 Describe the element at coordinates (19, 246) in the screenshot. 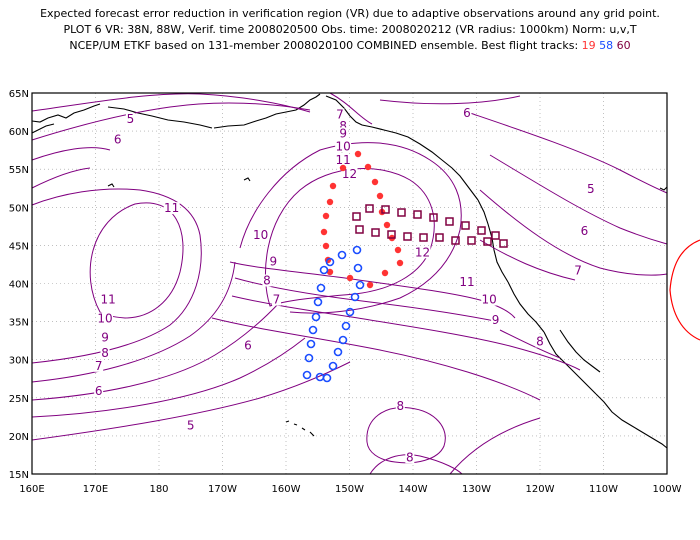

I see `latitude-tick-label: 45N` at that location.